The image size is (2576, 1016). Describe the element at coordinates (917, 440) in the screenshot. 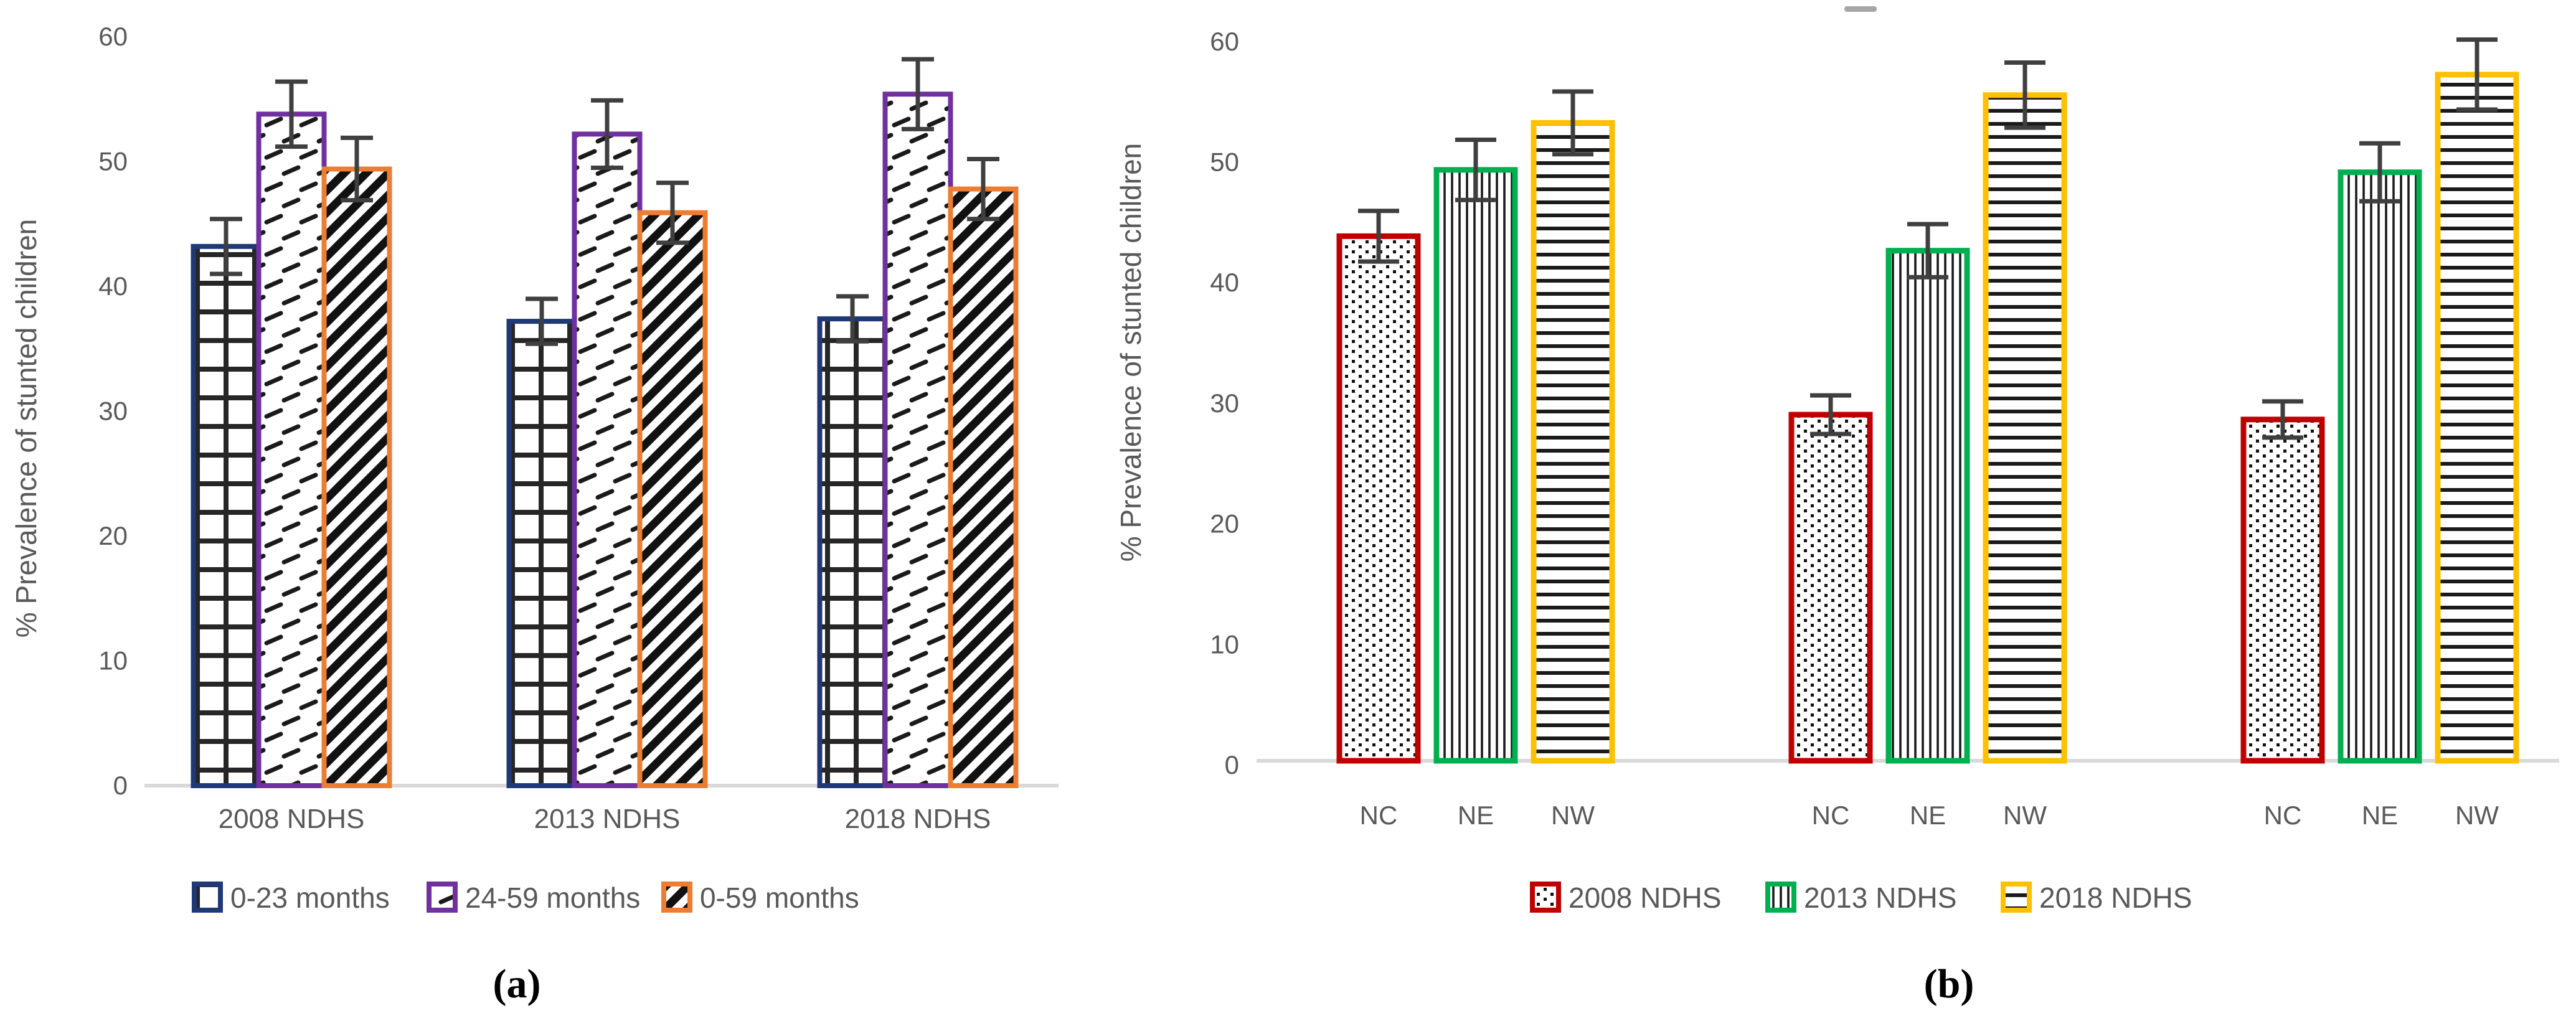

I see `bar-24-59 months-2018 NDHS` at that location.